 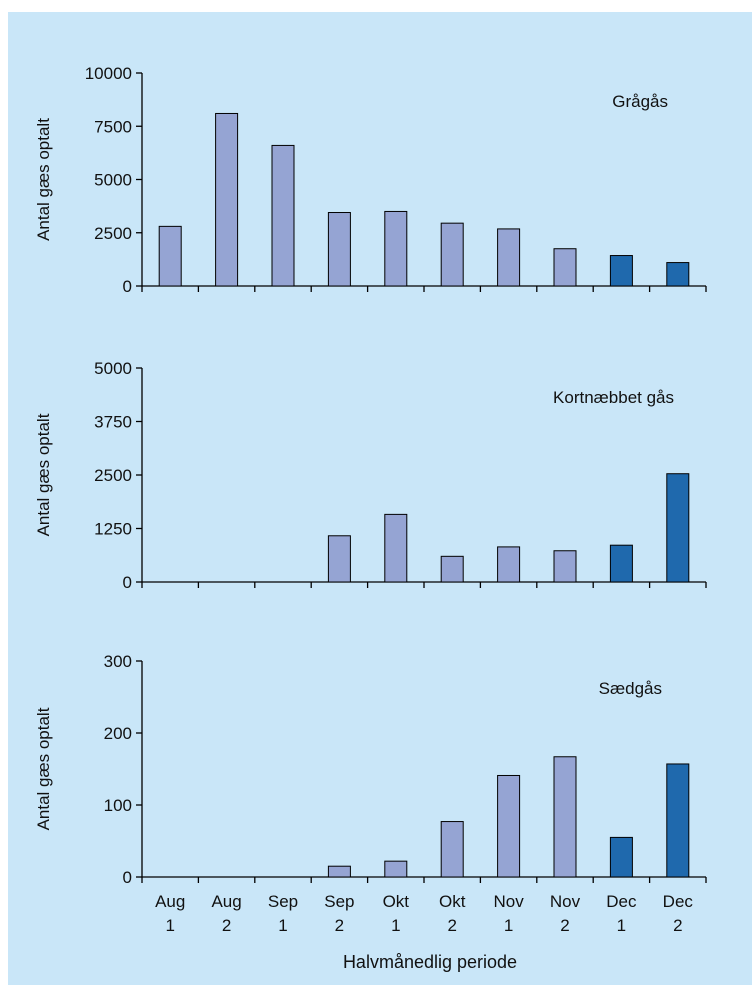 I want to click on y-tick-label: 100, so click(x=118, y=805).